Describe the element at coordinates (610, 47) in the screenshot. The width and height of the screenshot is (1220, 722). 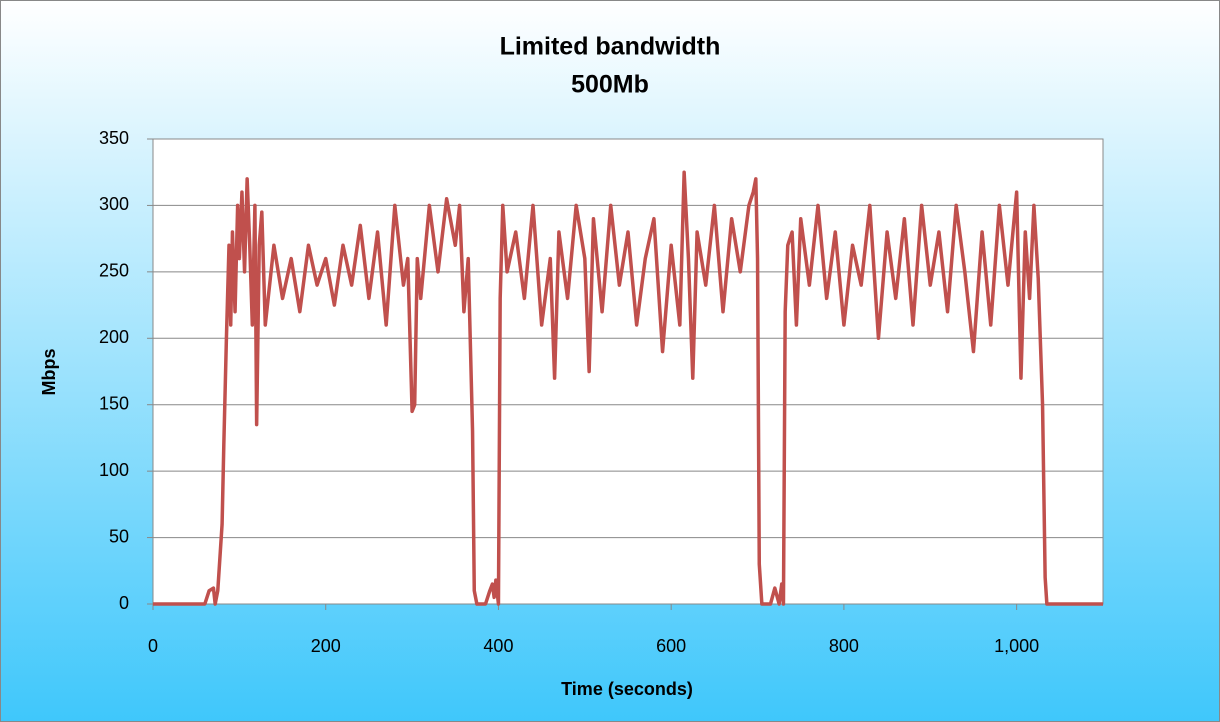
I see `chart-title: Limited bandwidth` at that location.